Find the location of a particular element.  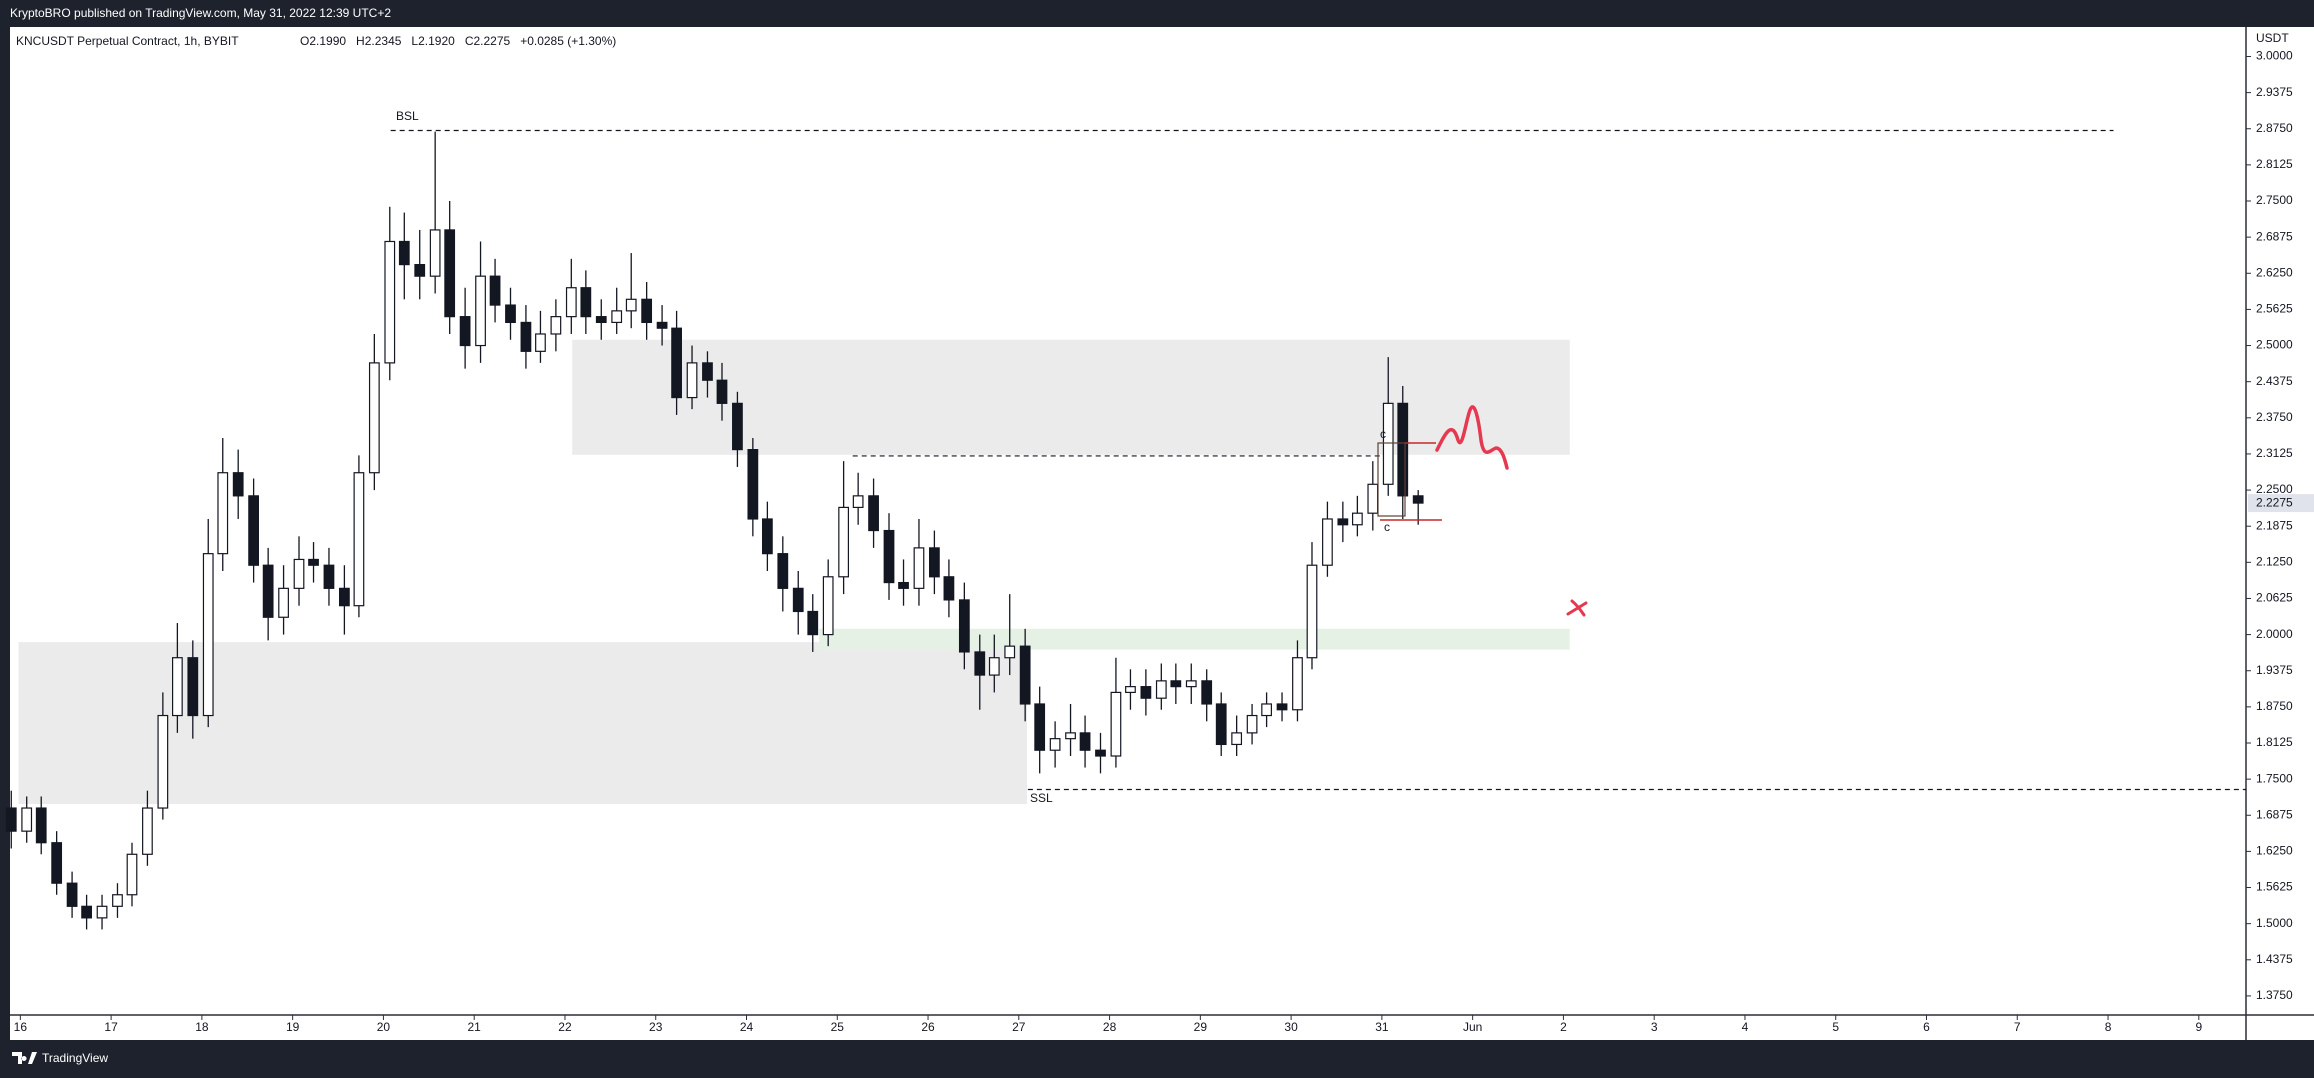

x-tick-label: 2 is located at coordinates (1563, 1027).